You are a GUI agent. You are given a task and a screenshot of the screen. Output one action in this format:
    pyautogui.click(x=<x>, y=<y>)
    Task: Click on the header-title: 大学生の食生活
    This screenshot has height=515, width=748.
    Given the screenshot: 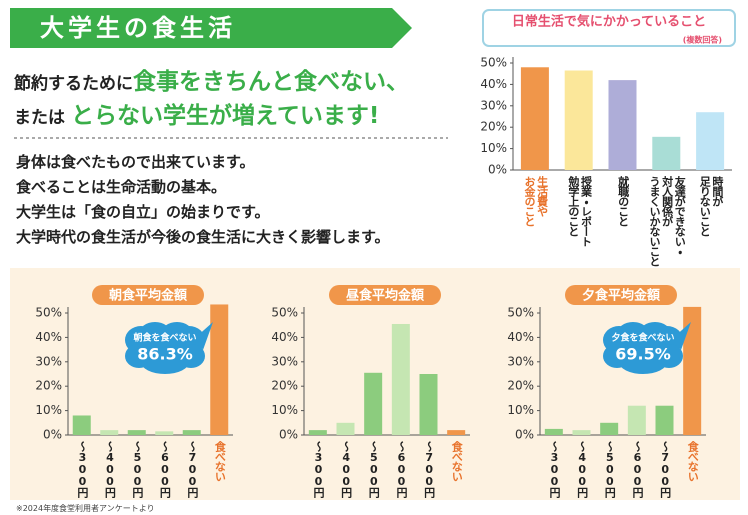 What is the action you would take?
    pyautogui.click(x=138, y=28)
    